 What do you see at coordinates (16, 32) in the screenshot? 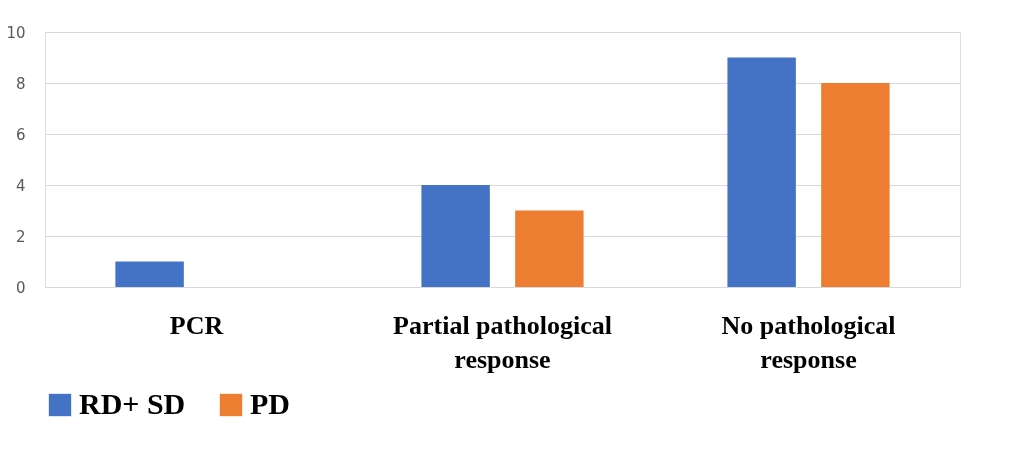
I see `y-tick-label: 10` at bounding box center [16, 32].